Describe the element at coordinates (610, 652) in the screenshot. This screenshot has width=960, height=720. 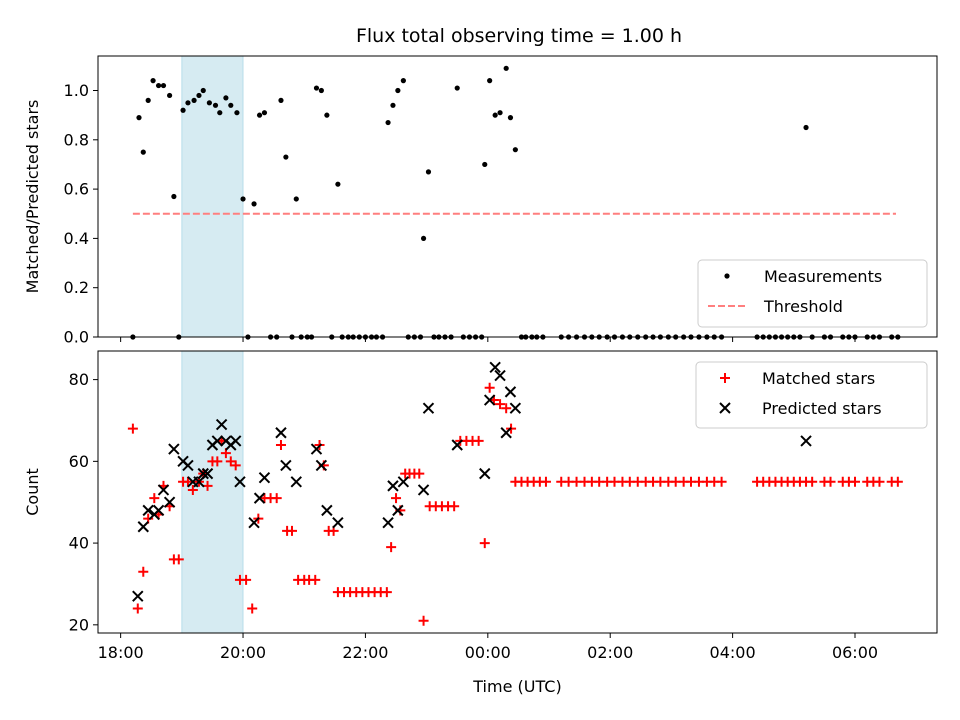
I see `x-tick-label: 02:00` at that location.